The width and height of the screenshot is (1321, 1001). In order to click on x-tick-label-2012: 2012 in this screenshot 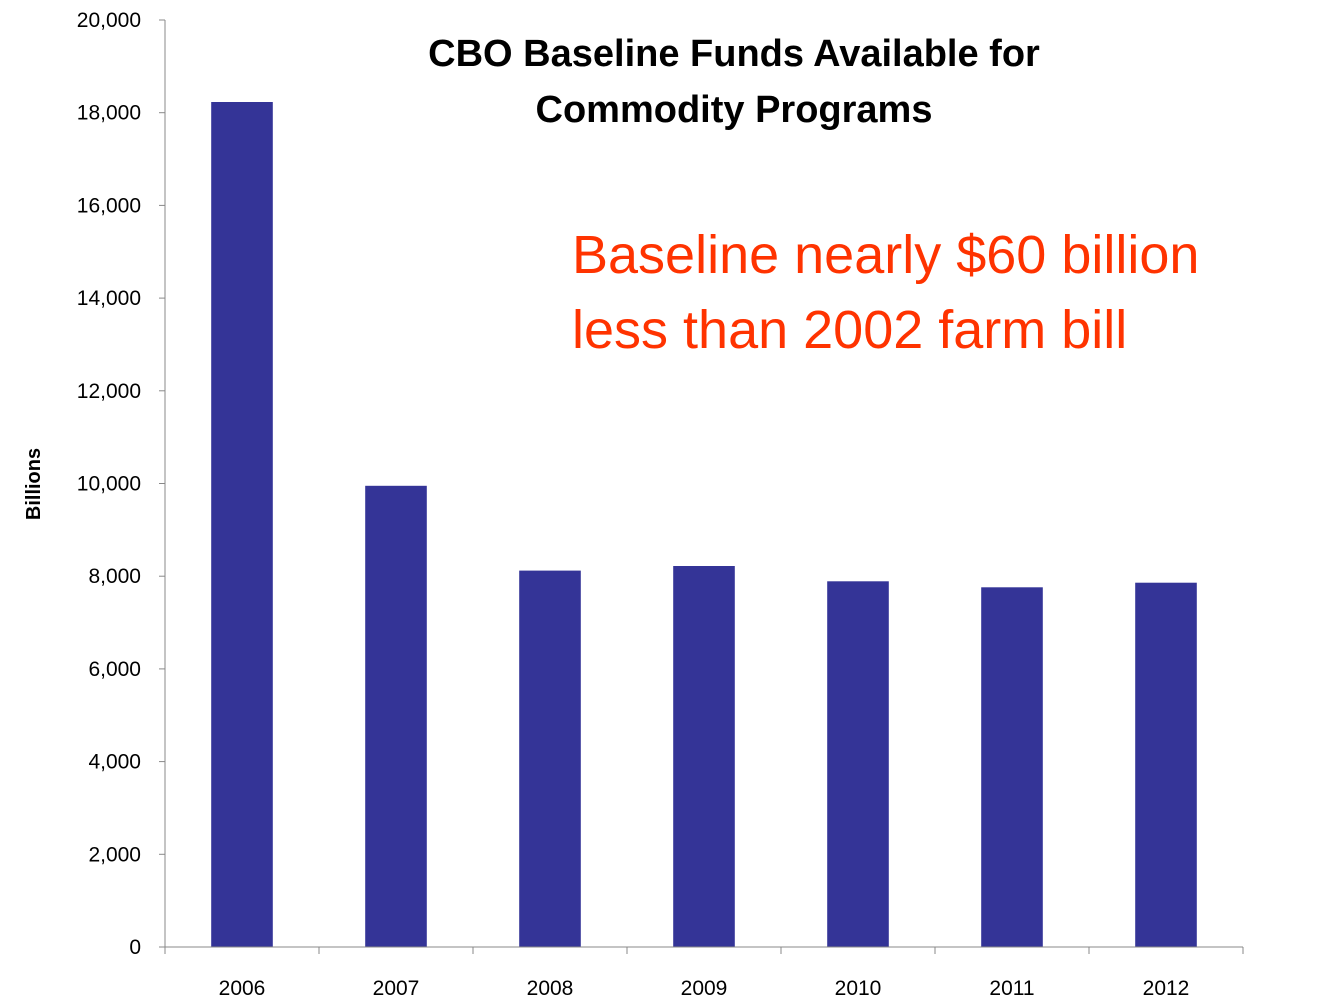, I will do `click(1166, 988)`.